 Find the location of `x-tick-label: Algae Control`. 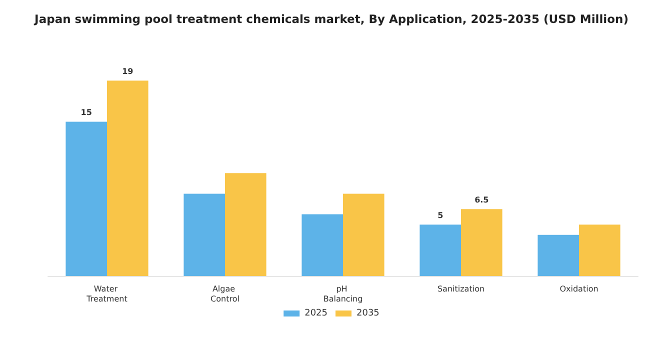

x-tick-label: Algae Control is located at coordinates (225, 294).